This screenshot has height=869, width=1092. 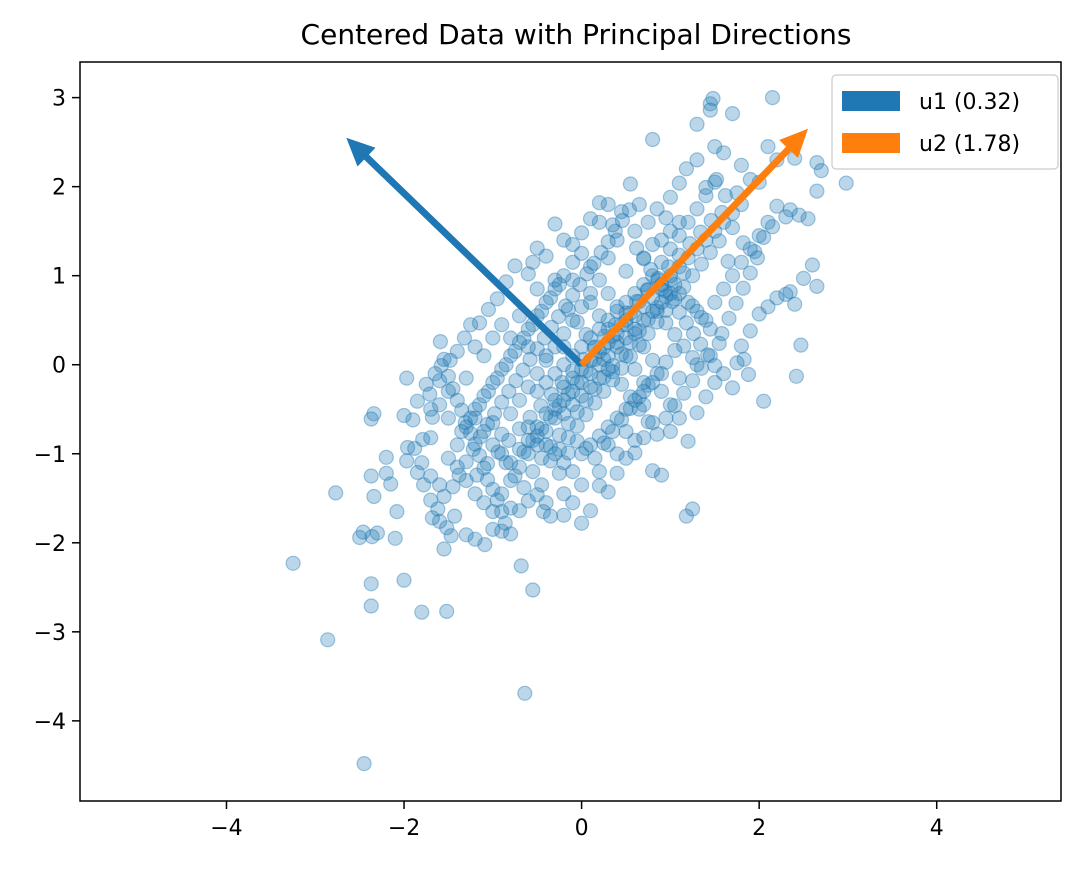 I want to click on arrow-u1, so click(x=465, y=252).